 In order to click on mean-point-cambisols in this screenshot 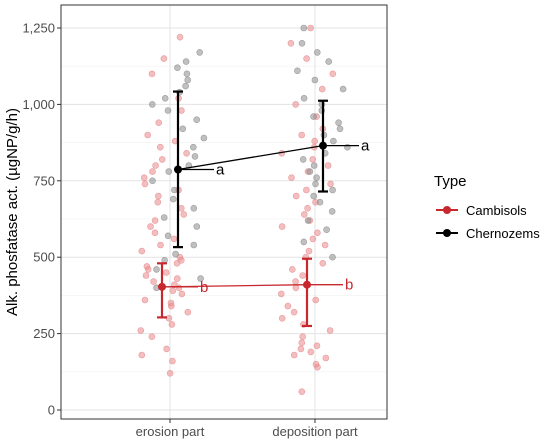, I will do `click(307, 284)`.